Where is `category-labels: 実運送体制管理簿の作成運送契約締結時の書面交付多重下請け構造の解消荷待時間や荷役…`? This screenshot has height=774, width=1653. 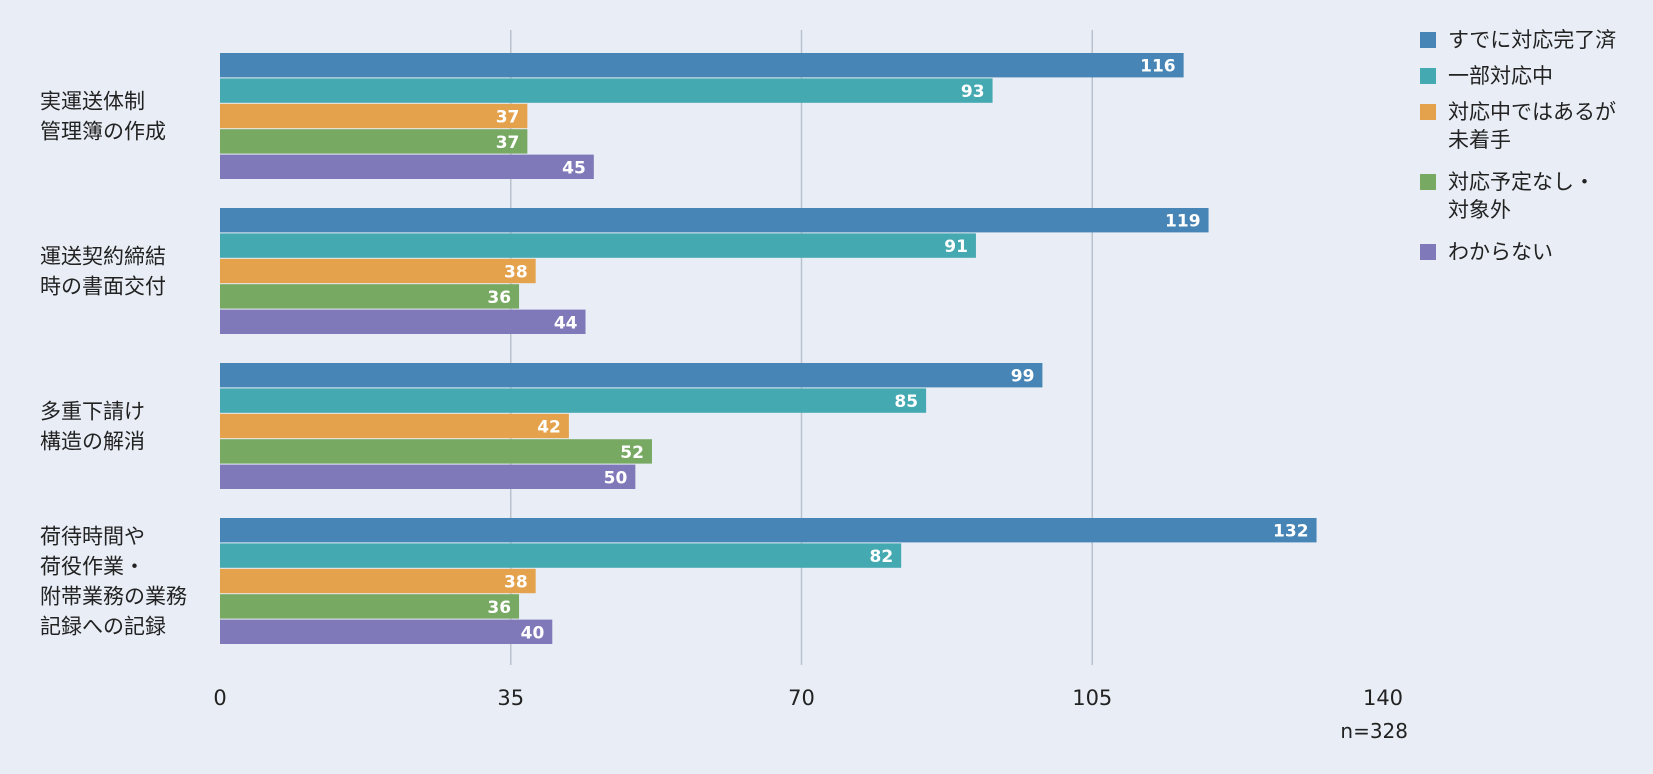 category-labels: 実運送体制管理簿の作成運送契約締結時の書面交付多重下請け構造の解消荷待時間や荷役… is located at coordinates (113, 364).